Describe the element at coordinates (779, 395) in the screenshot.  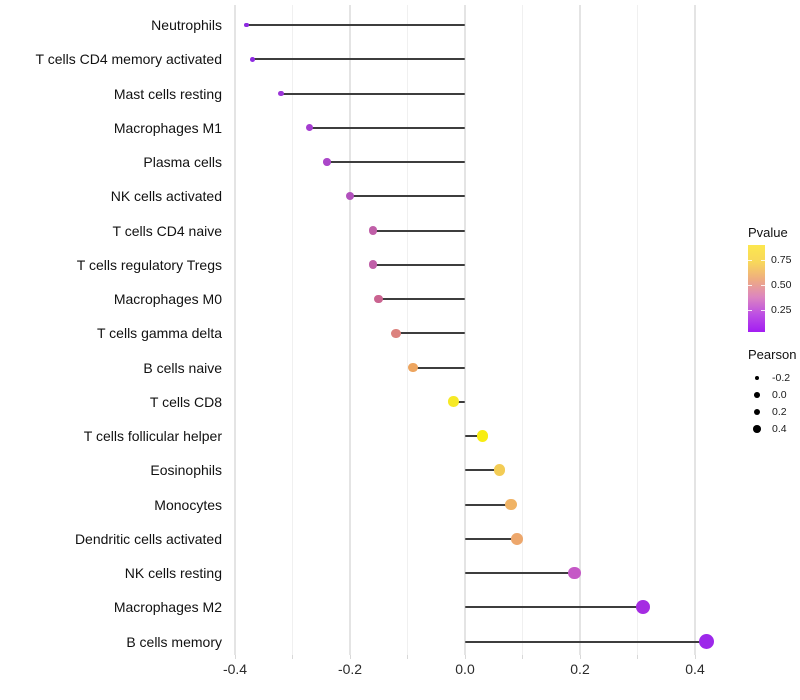
I see `pearson-size-label: 0.0` at that location.